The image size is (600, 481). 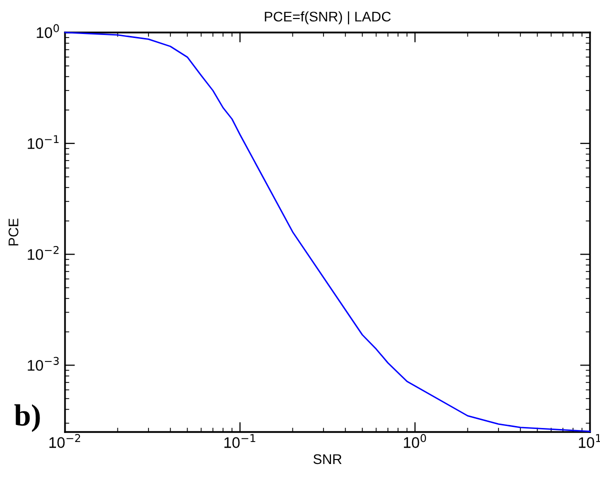 I want to click on y-tick-label: 10$^{−3}$, so click(x=43, y=363).